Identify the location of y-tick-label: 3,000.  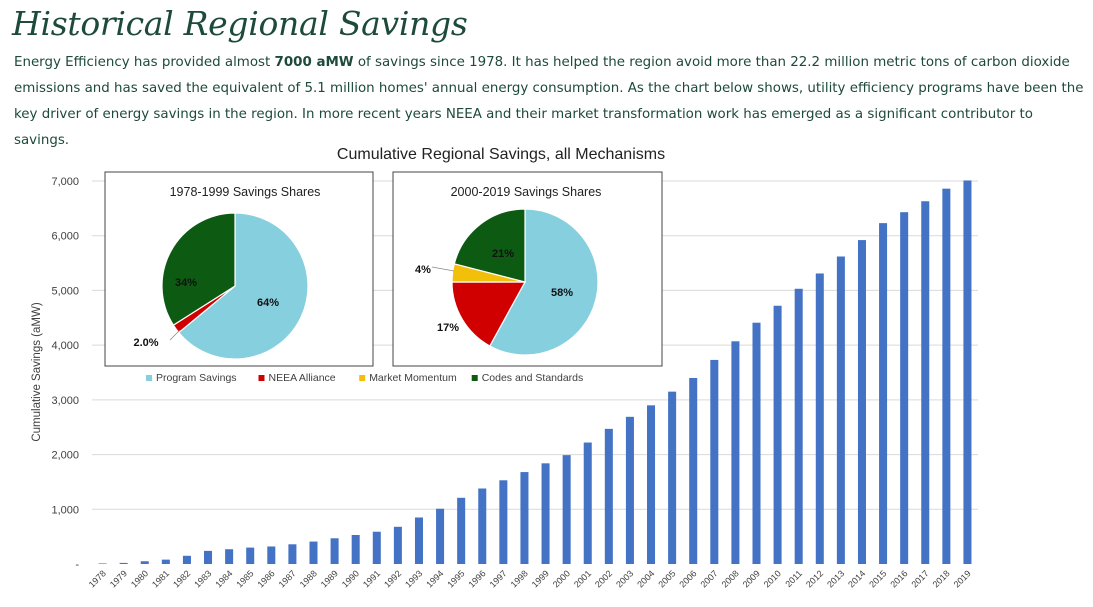
(65, 401).